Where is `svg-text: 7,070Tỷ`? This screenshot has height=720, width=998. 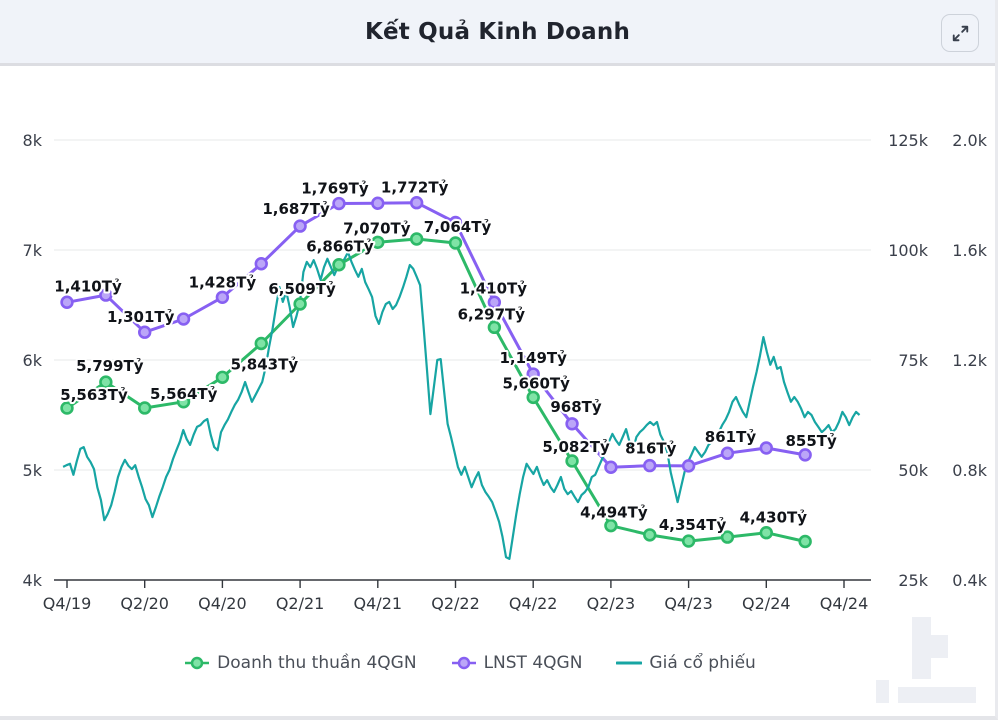 svg-text: 7,070Tỷ is located at coordinates (377, 228).